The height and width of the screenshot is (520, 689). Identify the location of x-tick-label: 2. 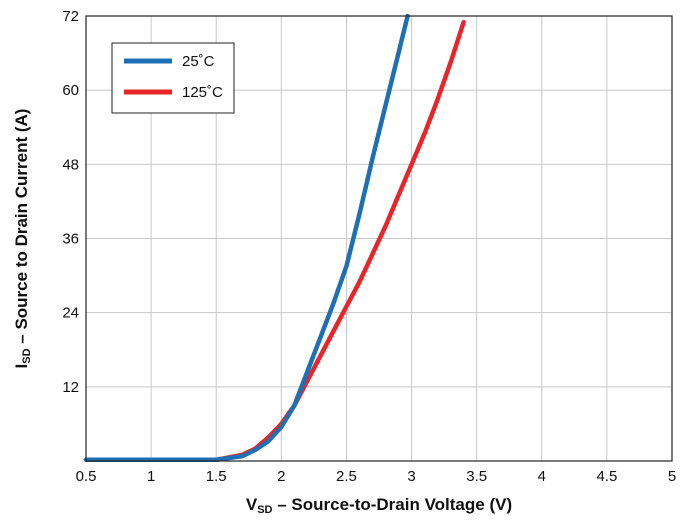
(281, 476).